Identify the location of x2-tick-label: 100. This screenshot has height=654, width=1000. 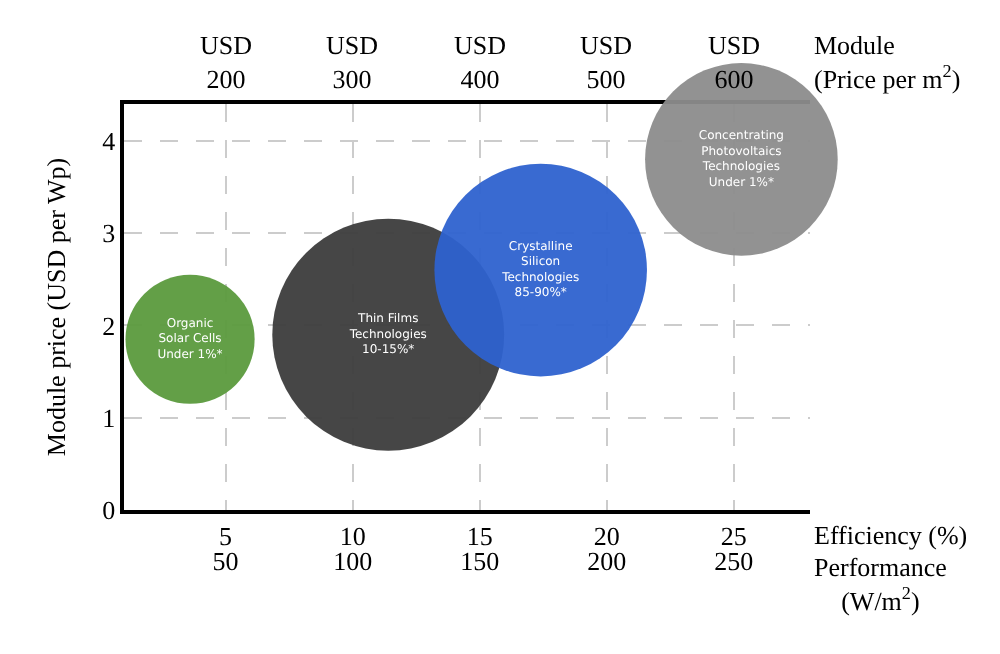
(353, 561).